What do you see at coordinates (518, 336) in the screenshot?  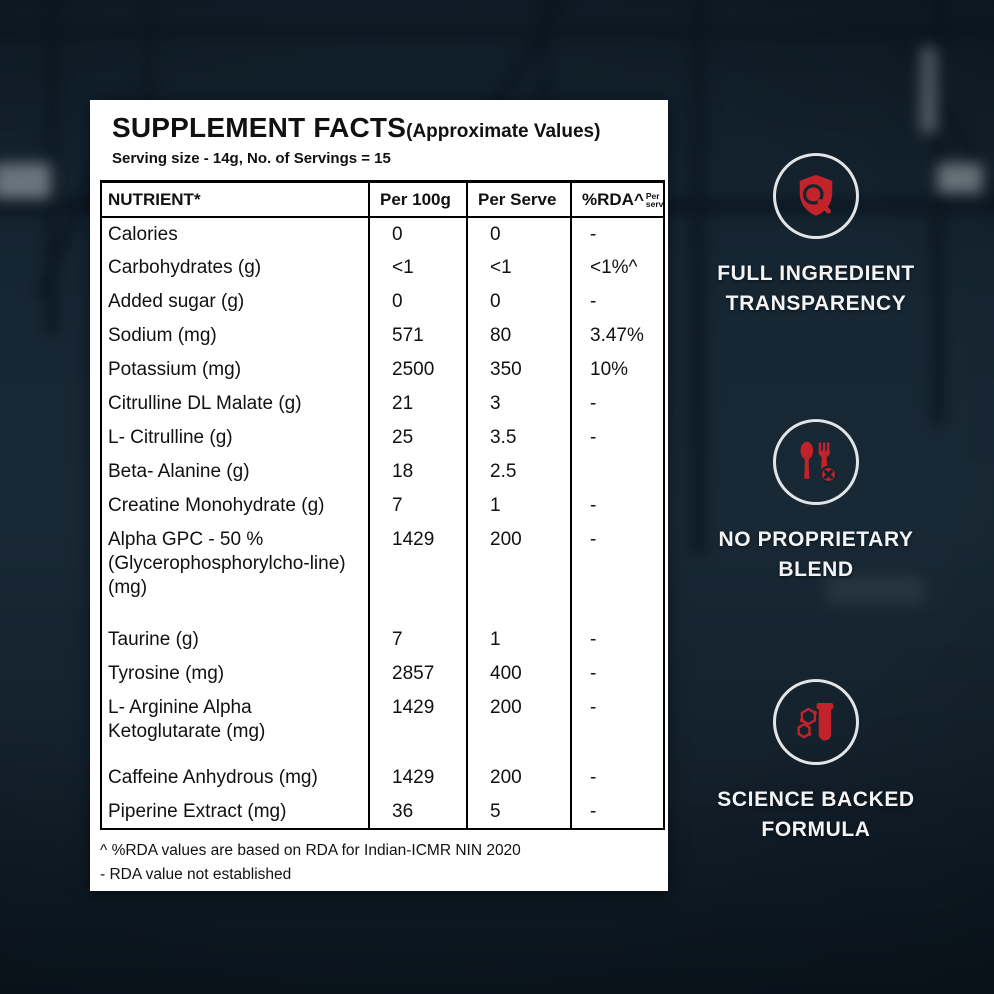 I see `per-serve-cell: 80` at bounding box center [518, 336].